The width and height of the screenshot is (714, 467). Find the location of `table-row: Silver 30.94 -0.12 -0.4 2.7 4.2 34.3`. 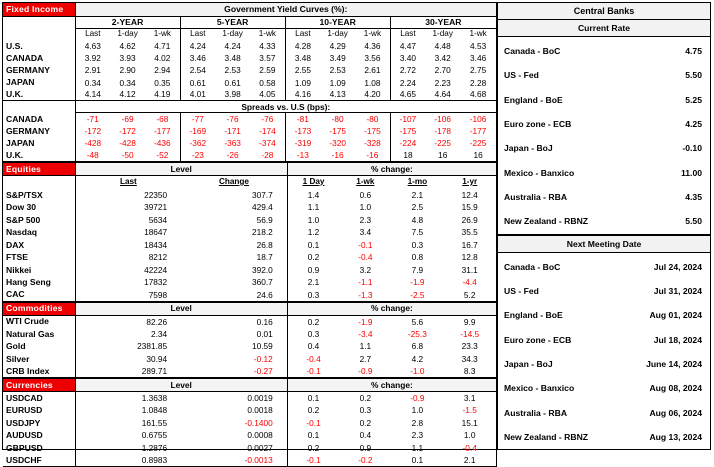

table-row: Silver 30.94 -0.12 -0.4 2.7 4.2 34.3 is located at coordinates (250, 359).